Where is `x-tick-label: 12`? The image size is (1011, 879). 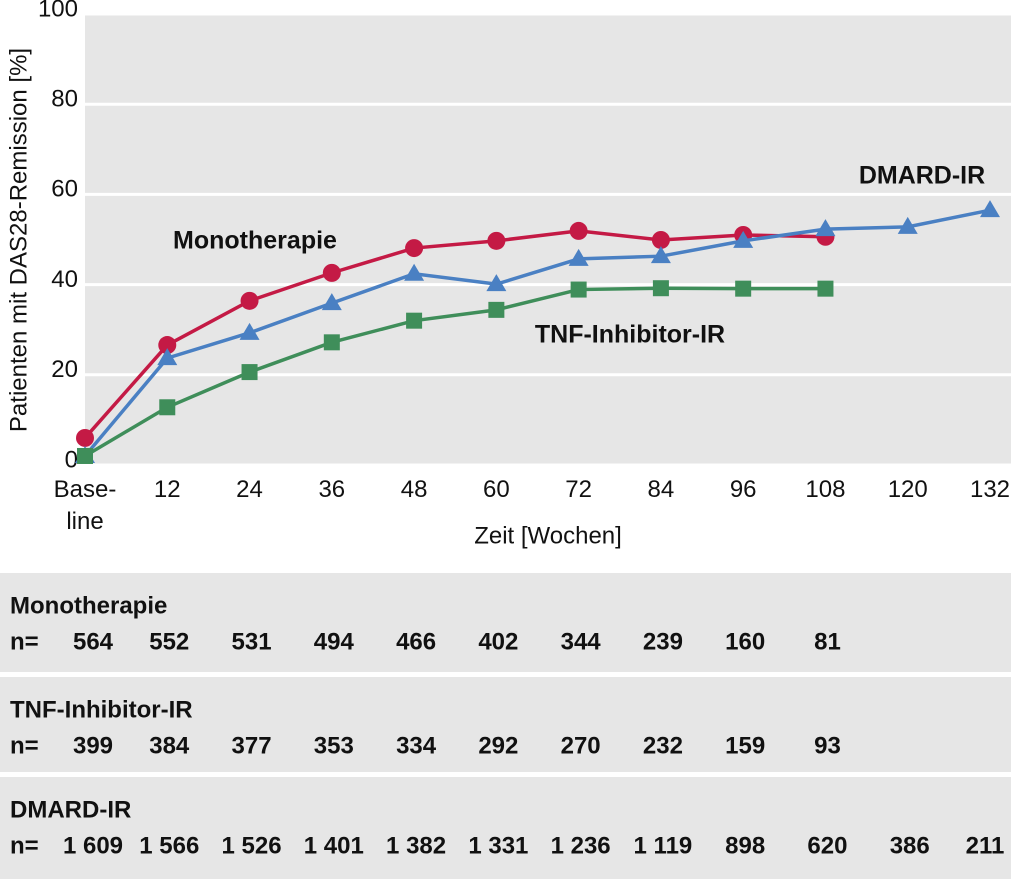
x-tick-label: 12 is located at coordinates (167, 489).